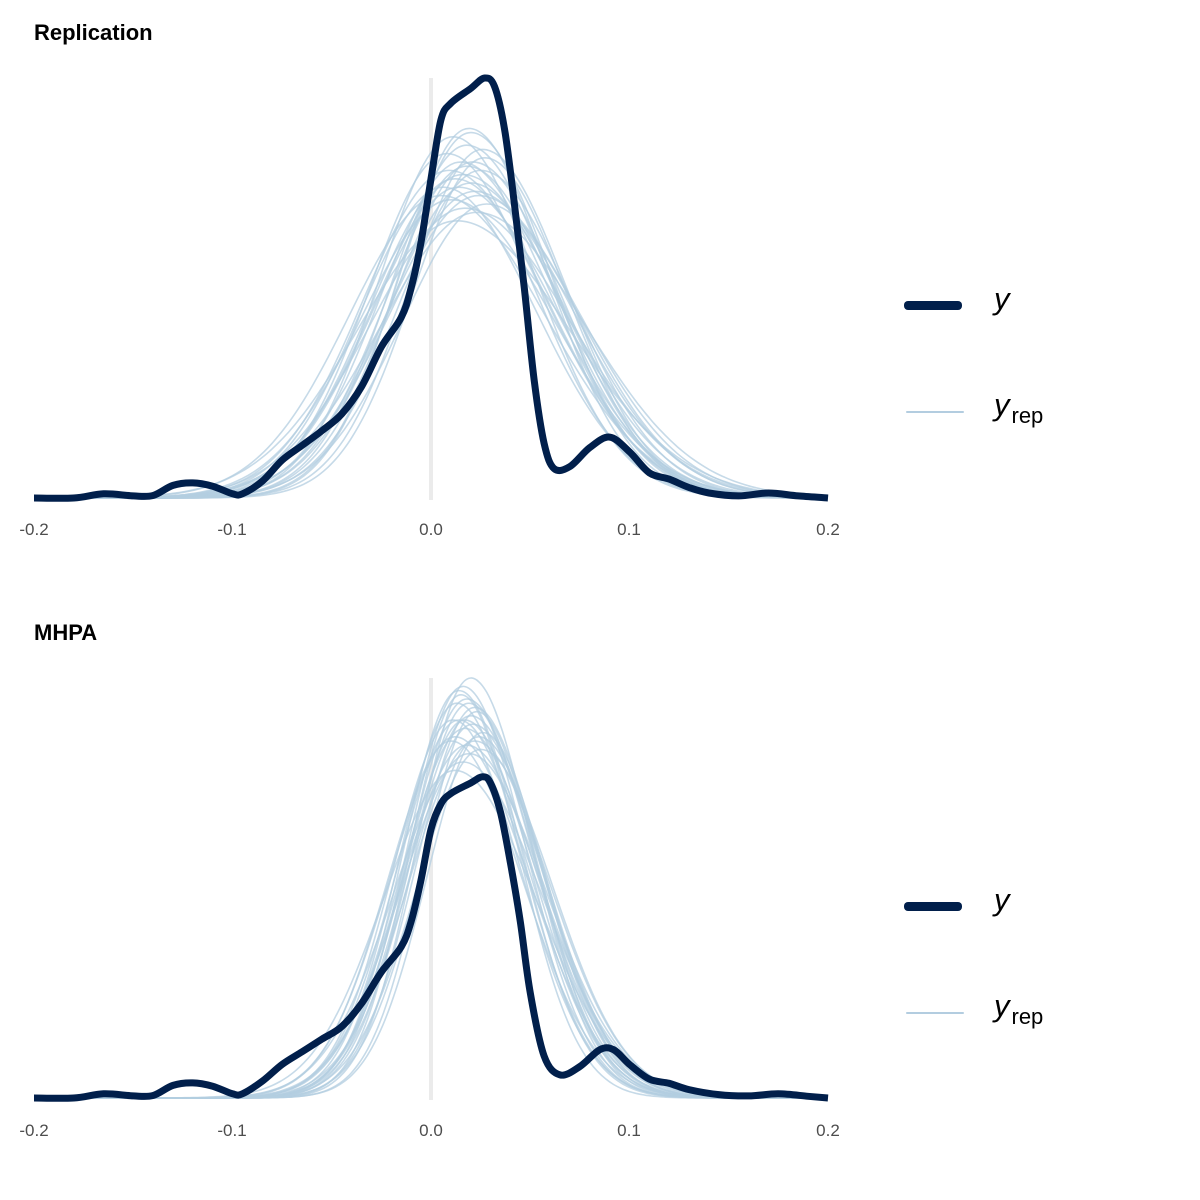 This screenshot has width=1200, height=1200. I want to click on panel-title: Replication, so click(93, 32).